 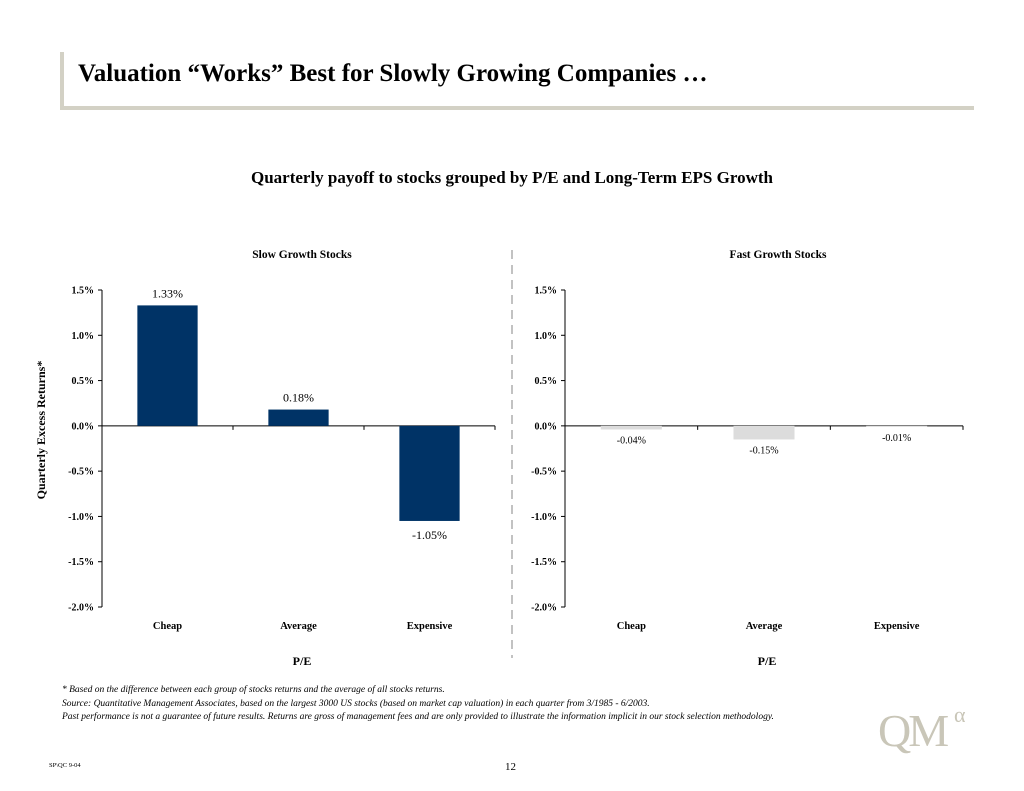 What do you see at coordinates (83, 336) in the screenshot?
I see `slow-y-tick-label: 1.0%` at bounding box center [83, 336].